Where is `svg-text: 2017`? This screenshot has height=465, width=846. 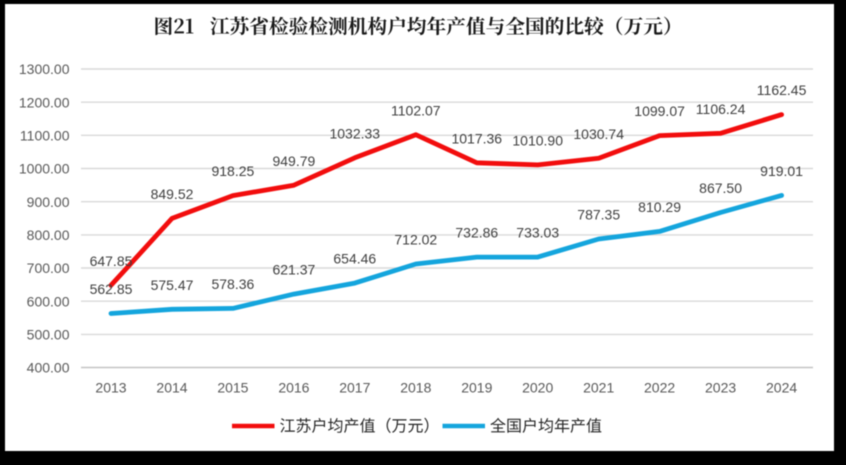 svg-text: 2017 is located at coordinates (354, 388).